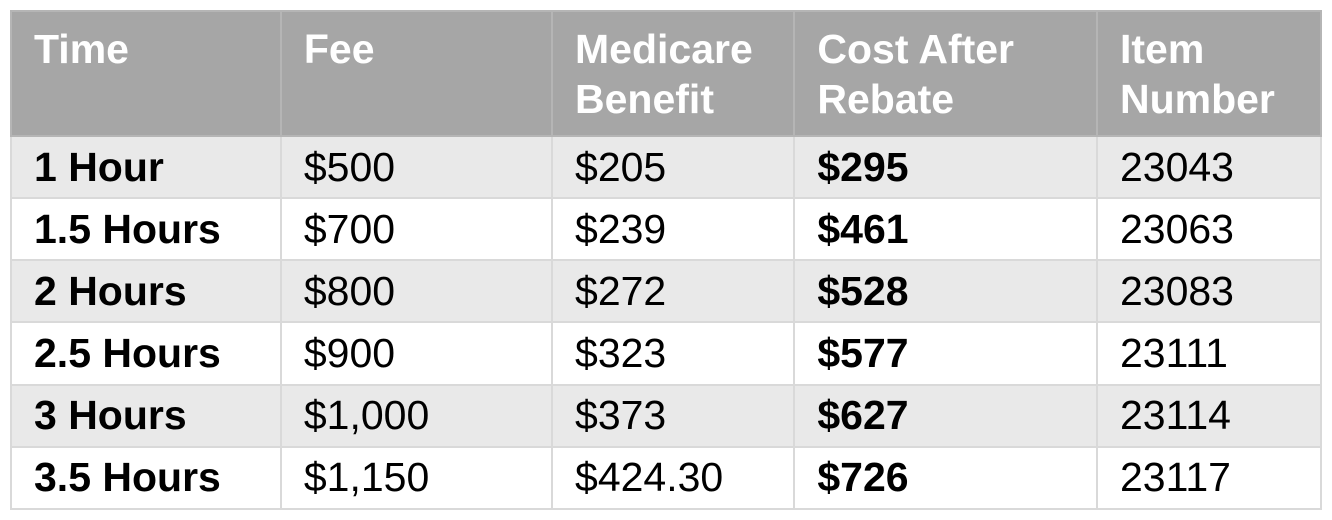  What do you see at coordinates (673, 291) in the screenshot?
I see `cell-medicare-benefit: $272` at bounding box center [673, 291].